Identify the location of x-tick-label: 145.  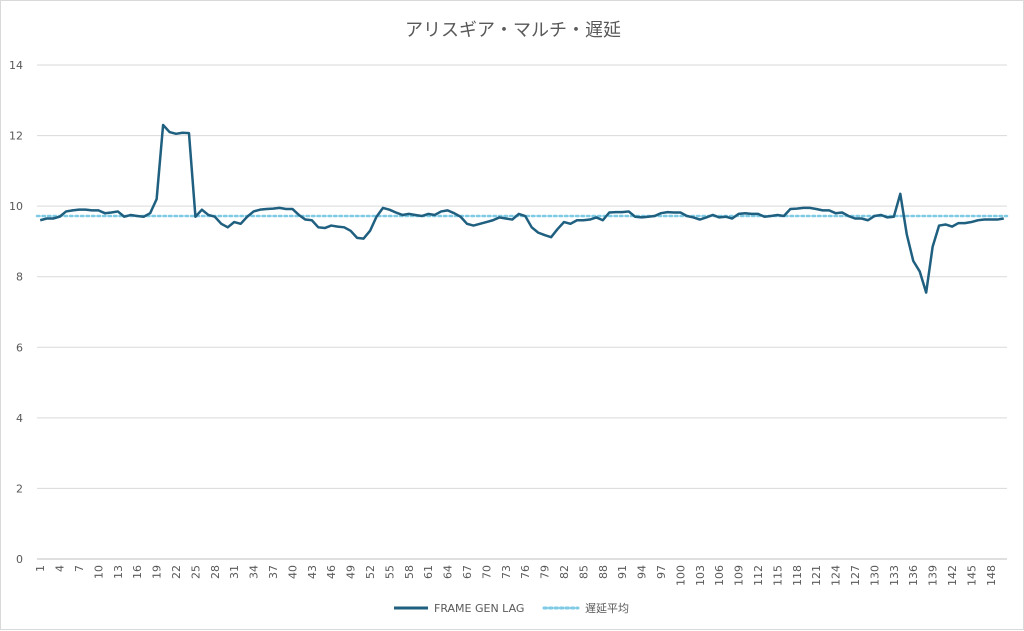
(971, 575).